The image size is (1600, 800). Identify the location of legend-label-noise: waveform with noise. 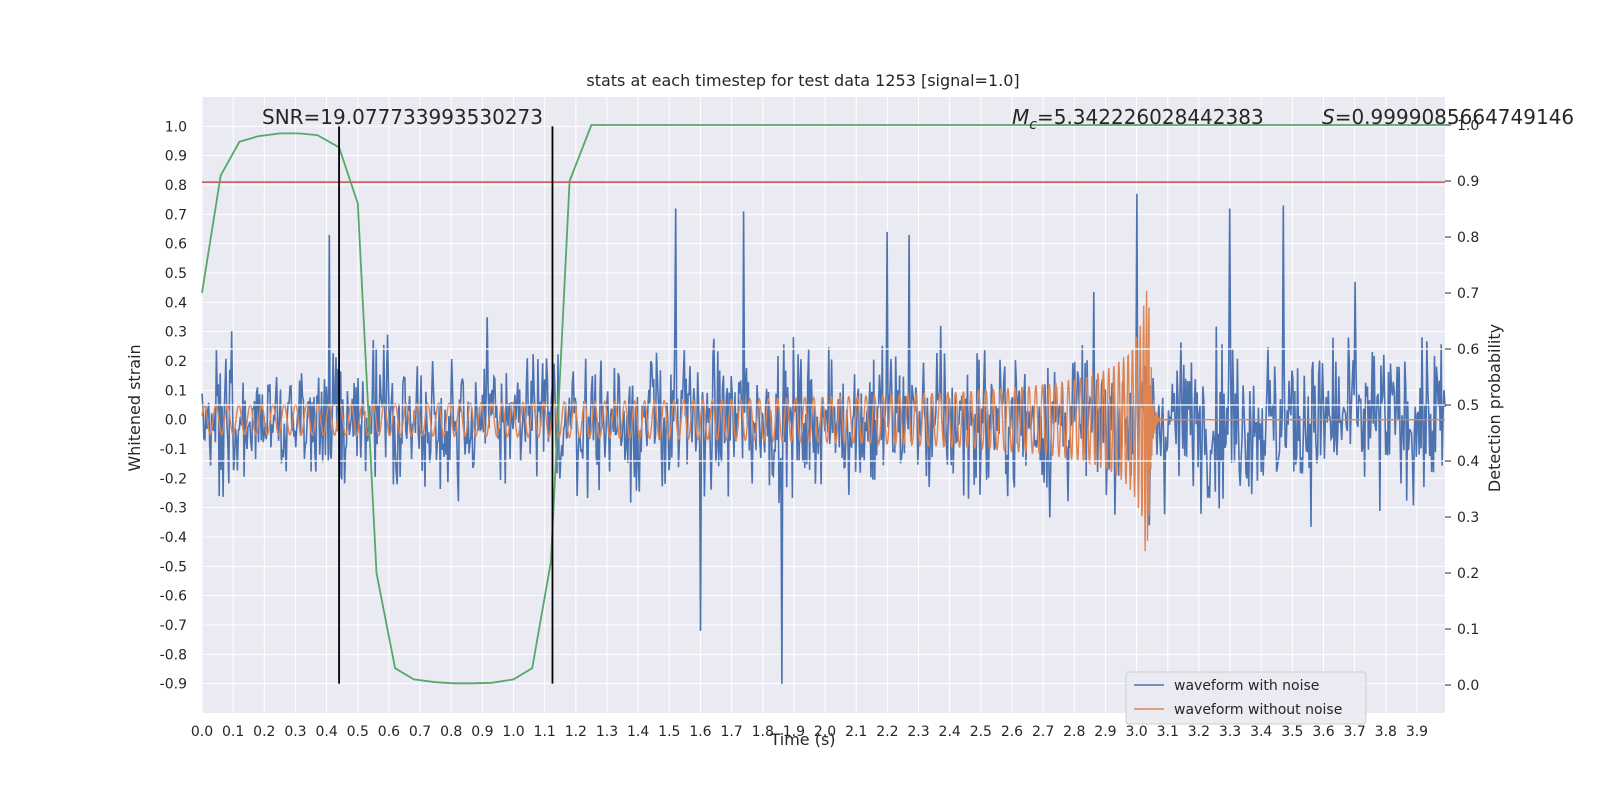
(1246, 686).